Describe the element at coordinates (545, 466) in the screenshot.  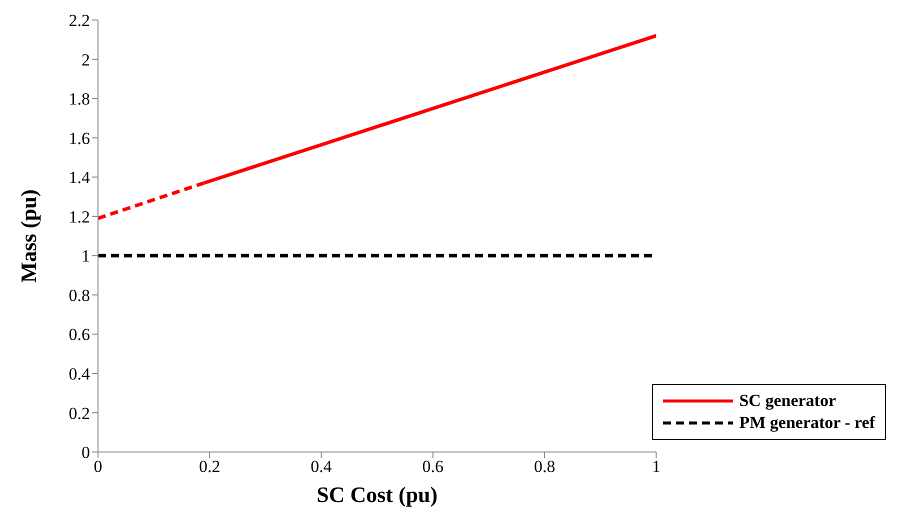
I see `x-tick-label: 0.8` at that location.